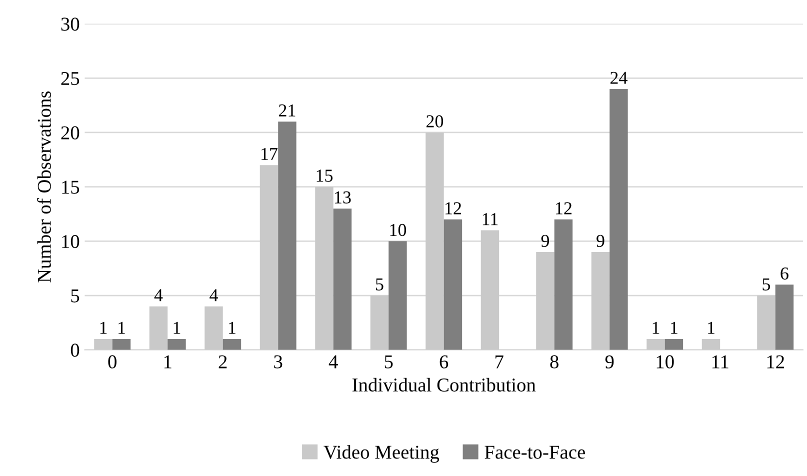 This screenshot has height=476, width=807. I want to click on y-tick-label: 25, so click(70, 79).